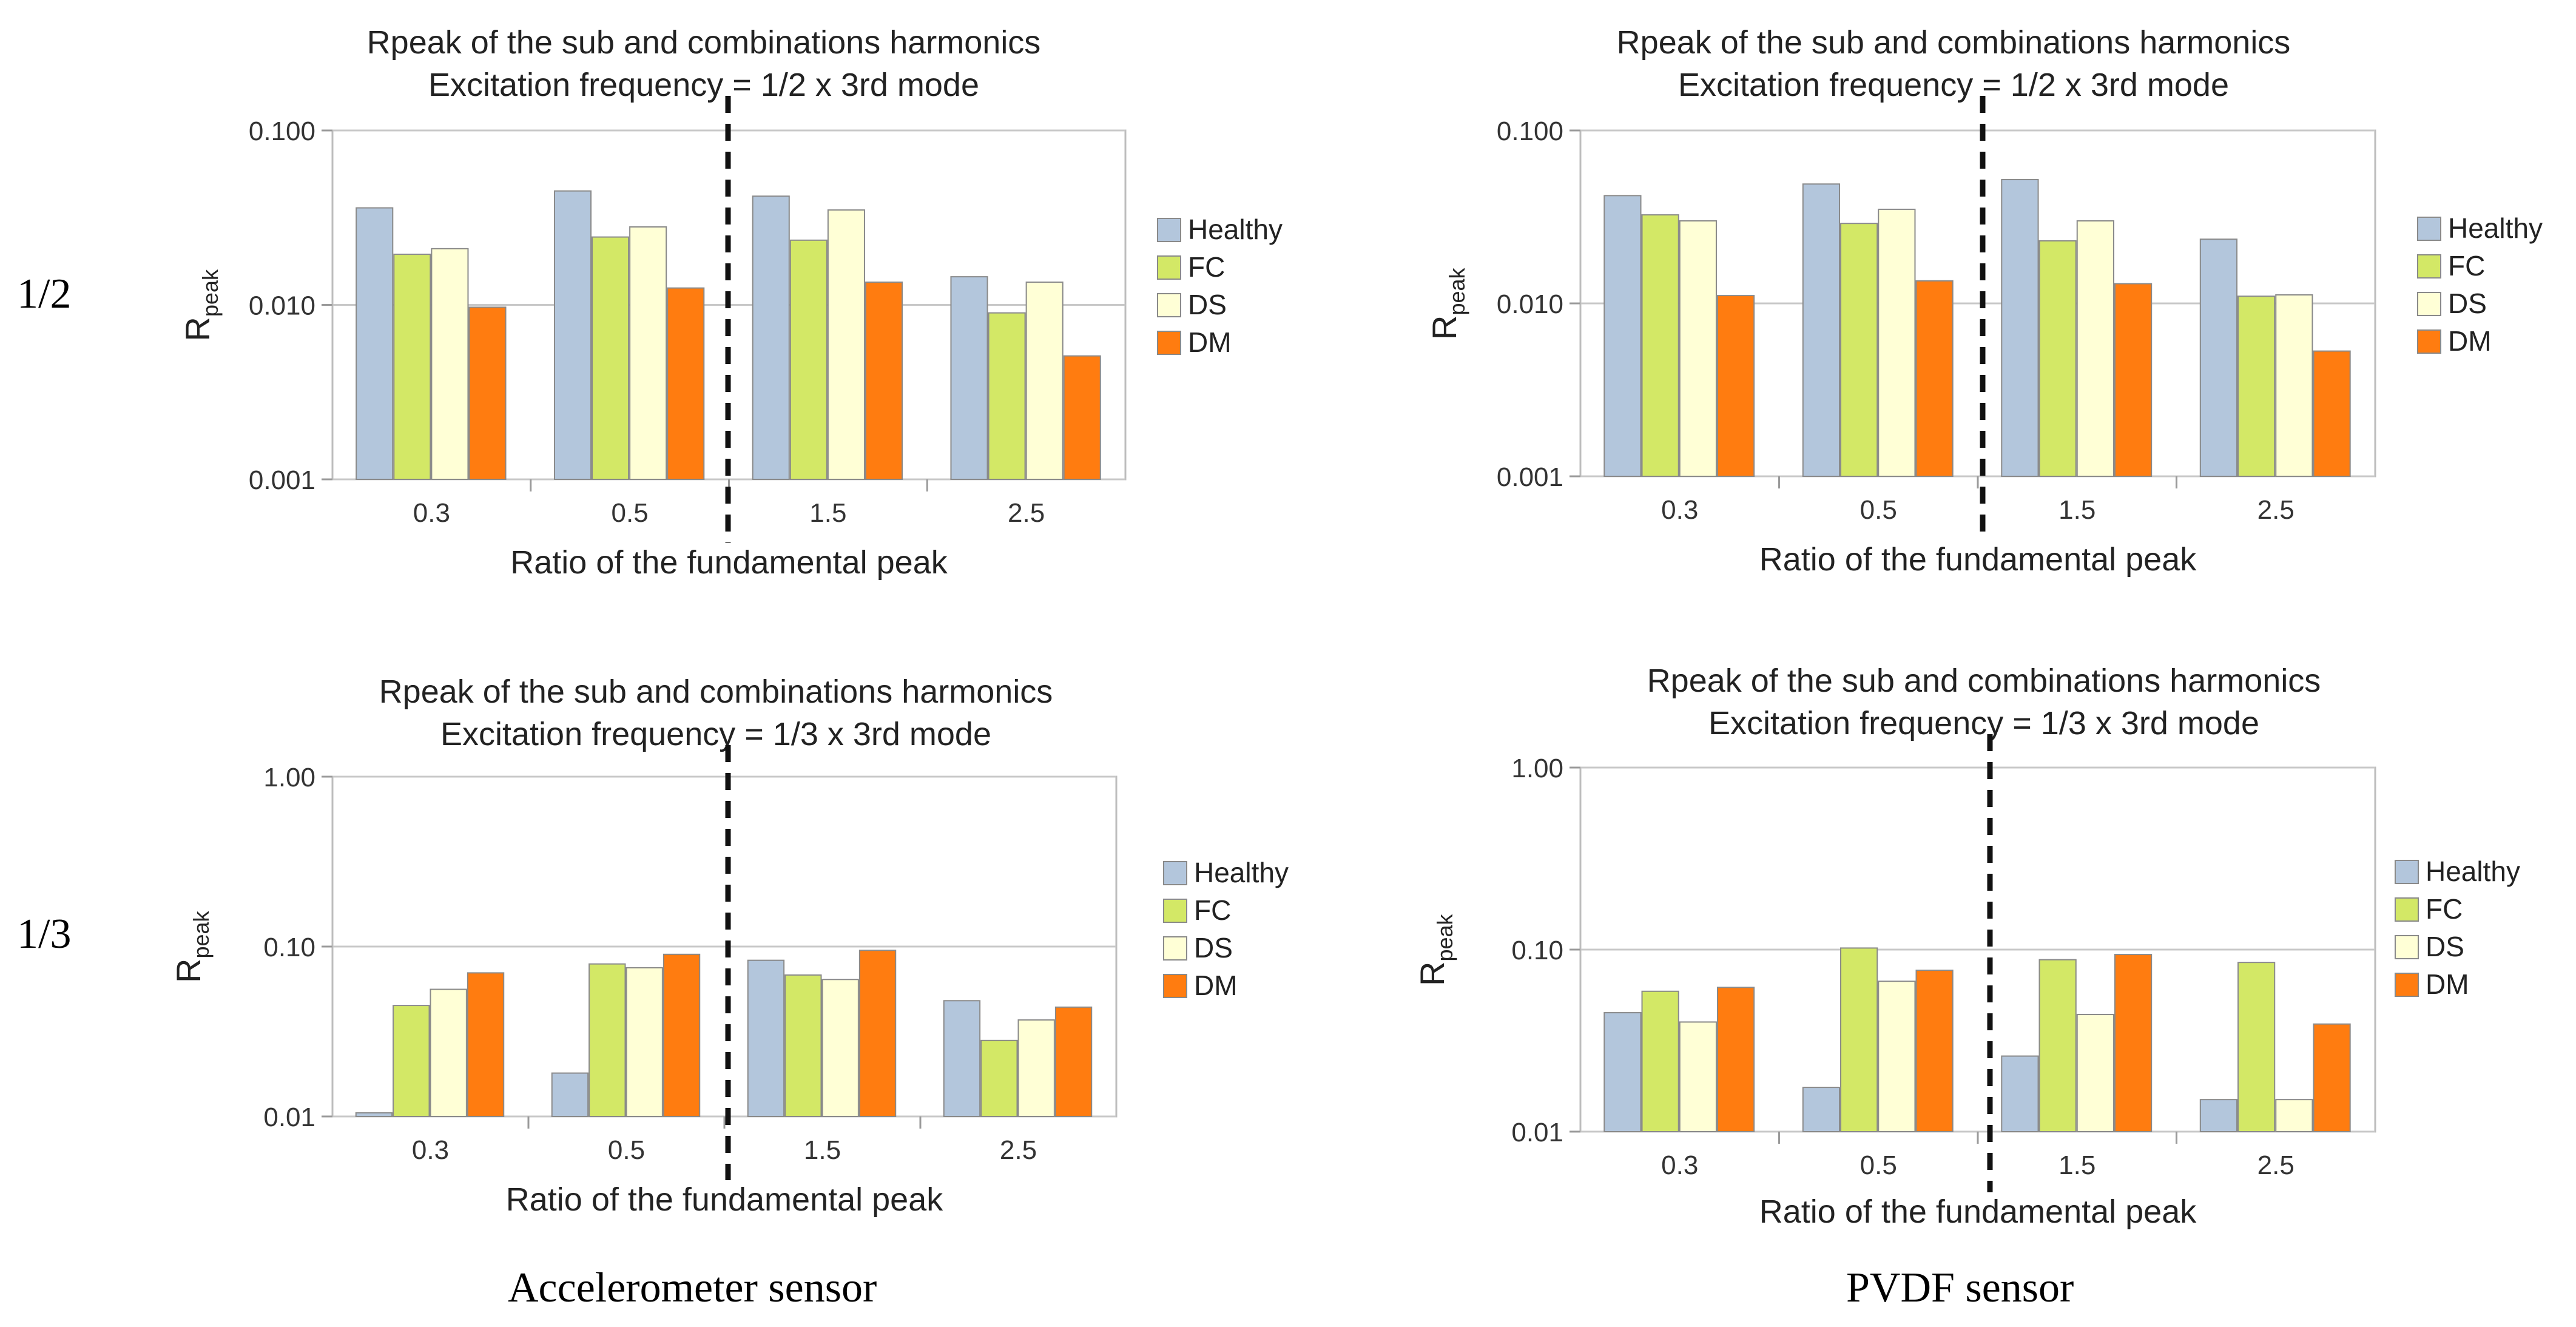 Image resolution: width=2576 pixels, height=1327 pixels. What do you see at coordinates (282, 480) in the screenshot?
I see `y-tick-label: 0.001` at bounding box center [282, 480].